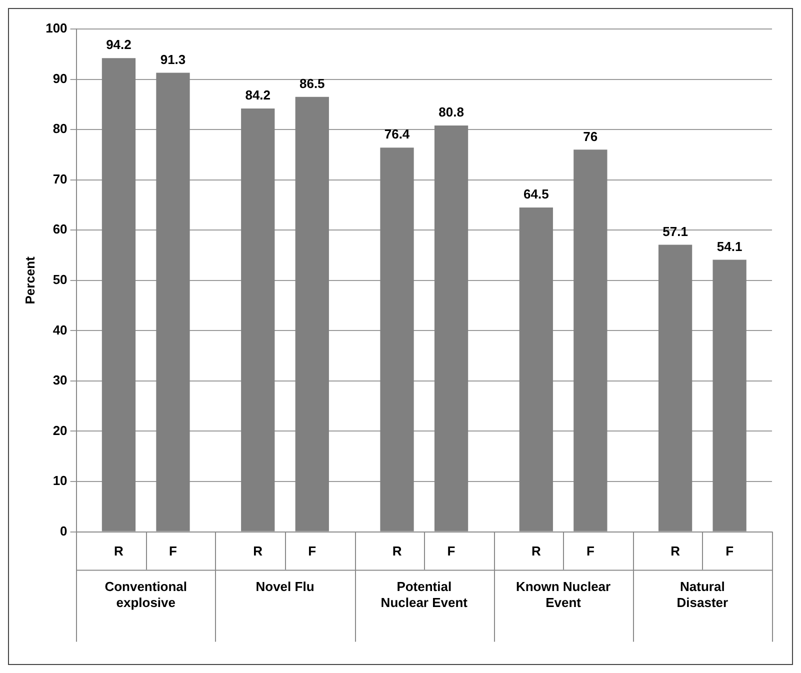  What do you see at coordinates (590, 136) in the screenshot?
I see `data-label: 76` at bounding box center [590, 136].